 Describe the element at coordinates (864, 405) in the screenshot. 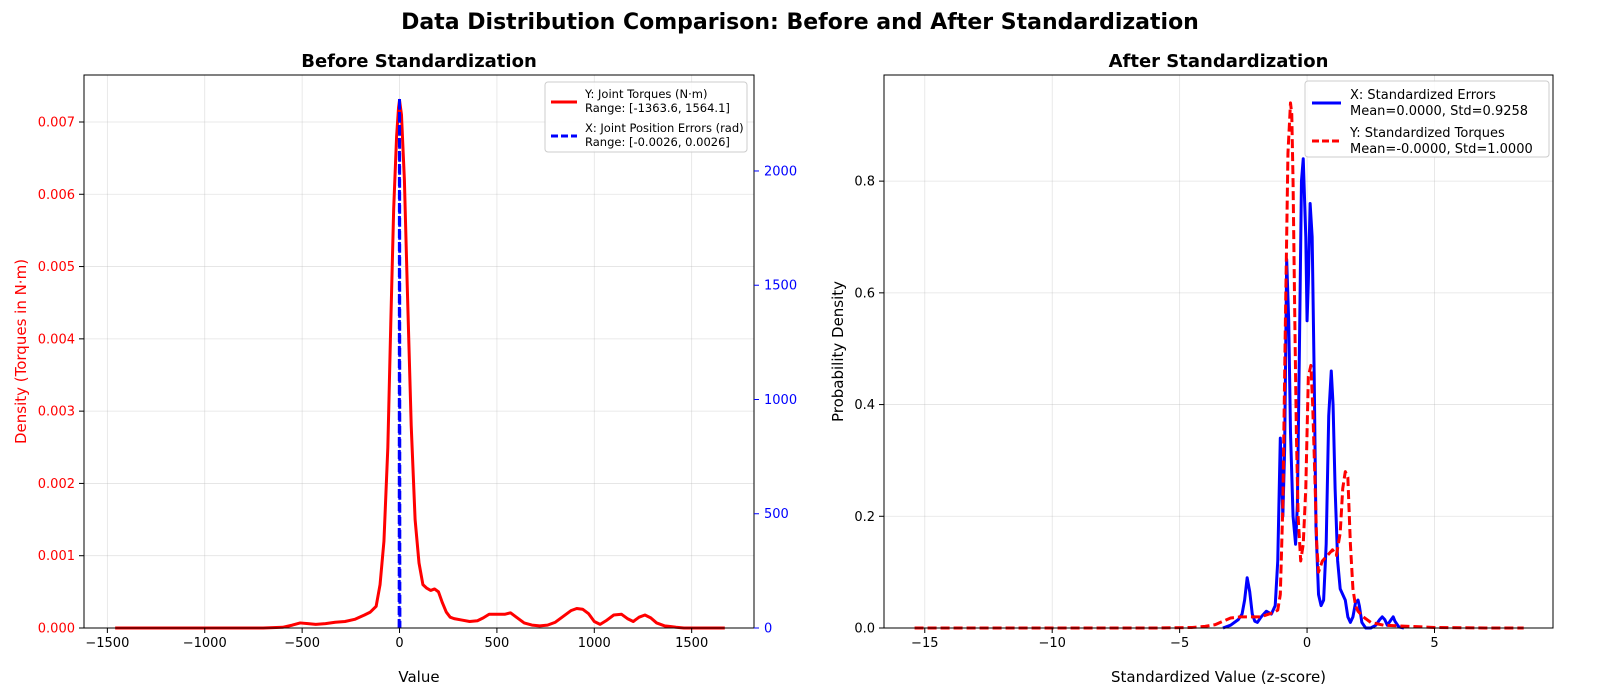

I see `y-tick-label: 0.4` at that location.